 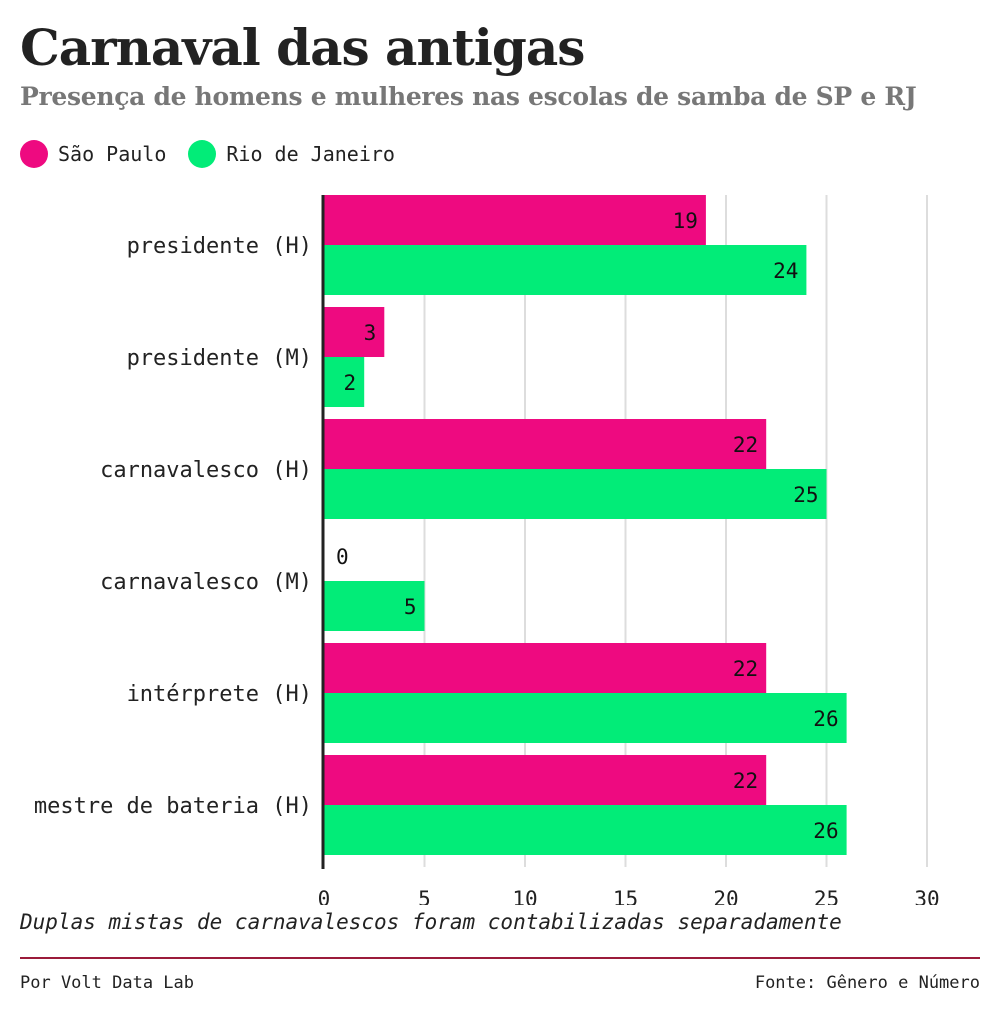 I want to click on x-tick-label: 20, so click(x=725, y=896).